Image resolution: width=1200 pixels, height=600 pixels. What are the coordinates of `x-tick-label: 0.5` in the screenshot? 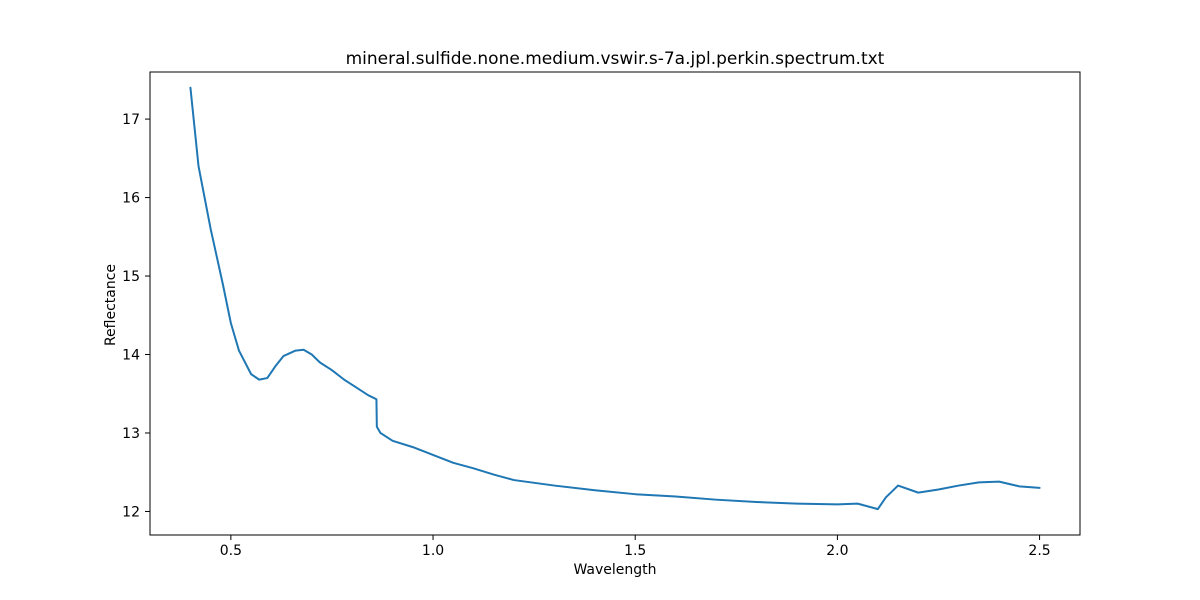 It's located at (231, 551).